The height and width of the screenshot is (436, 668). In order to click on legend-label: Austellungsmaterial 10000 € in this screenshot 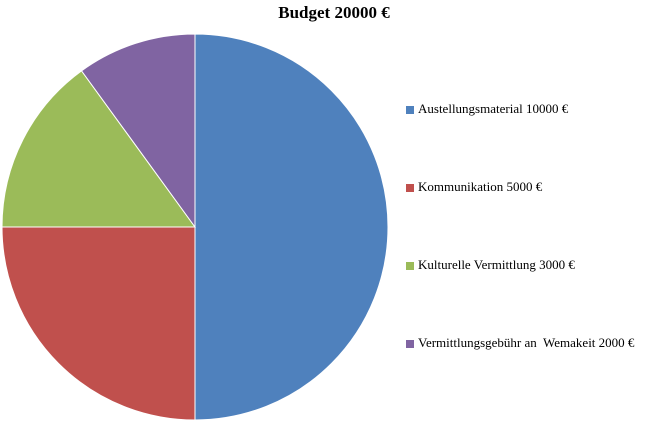, I will do `click(493, 108)`.